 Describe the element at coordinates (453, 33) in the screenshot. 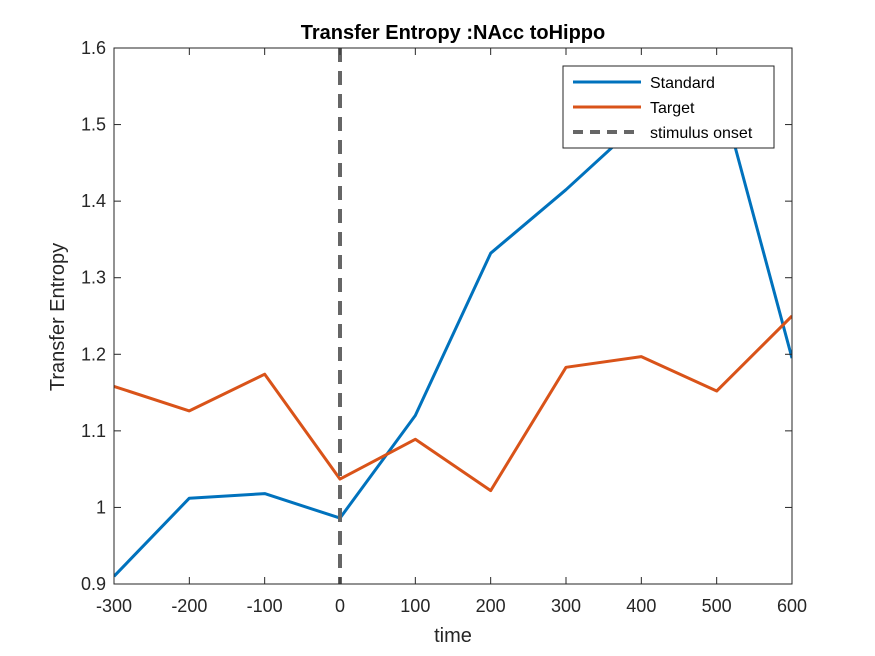

I see `chart-title: Transfer Entropy :NAcc toHippo` at that location.